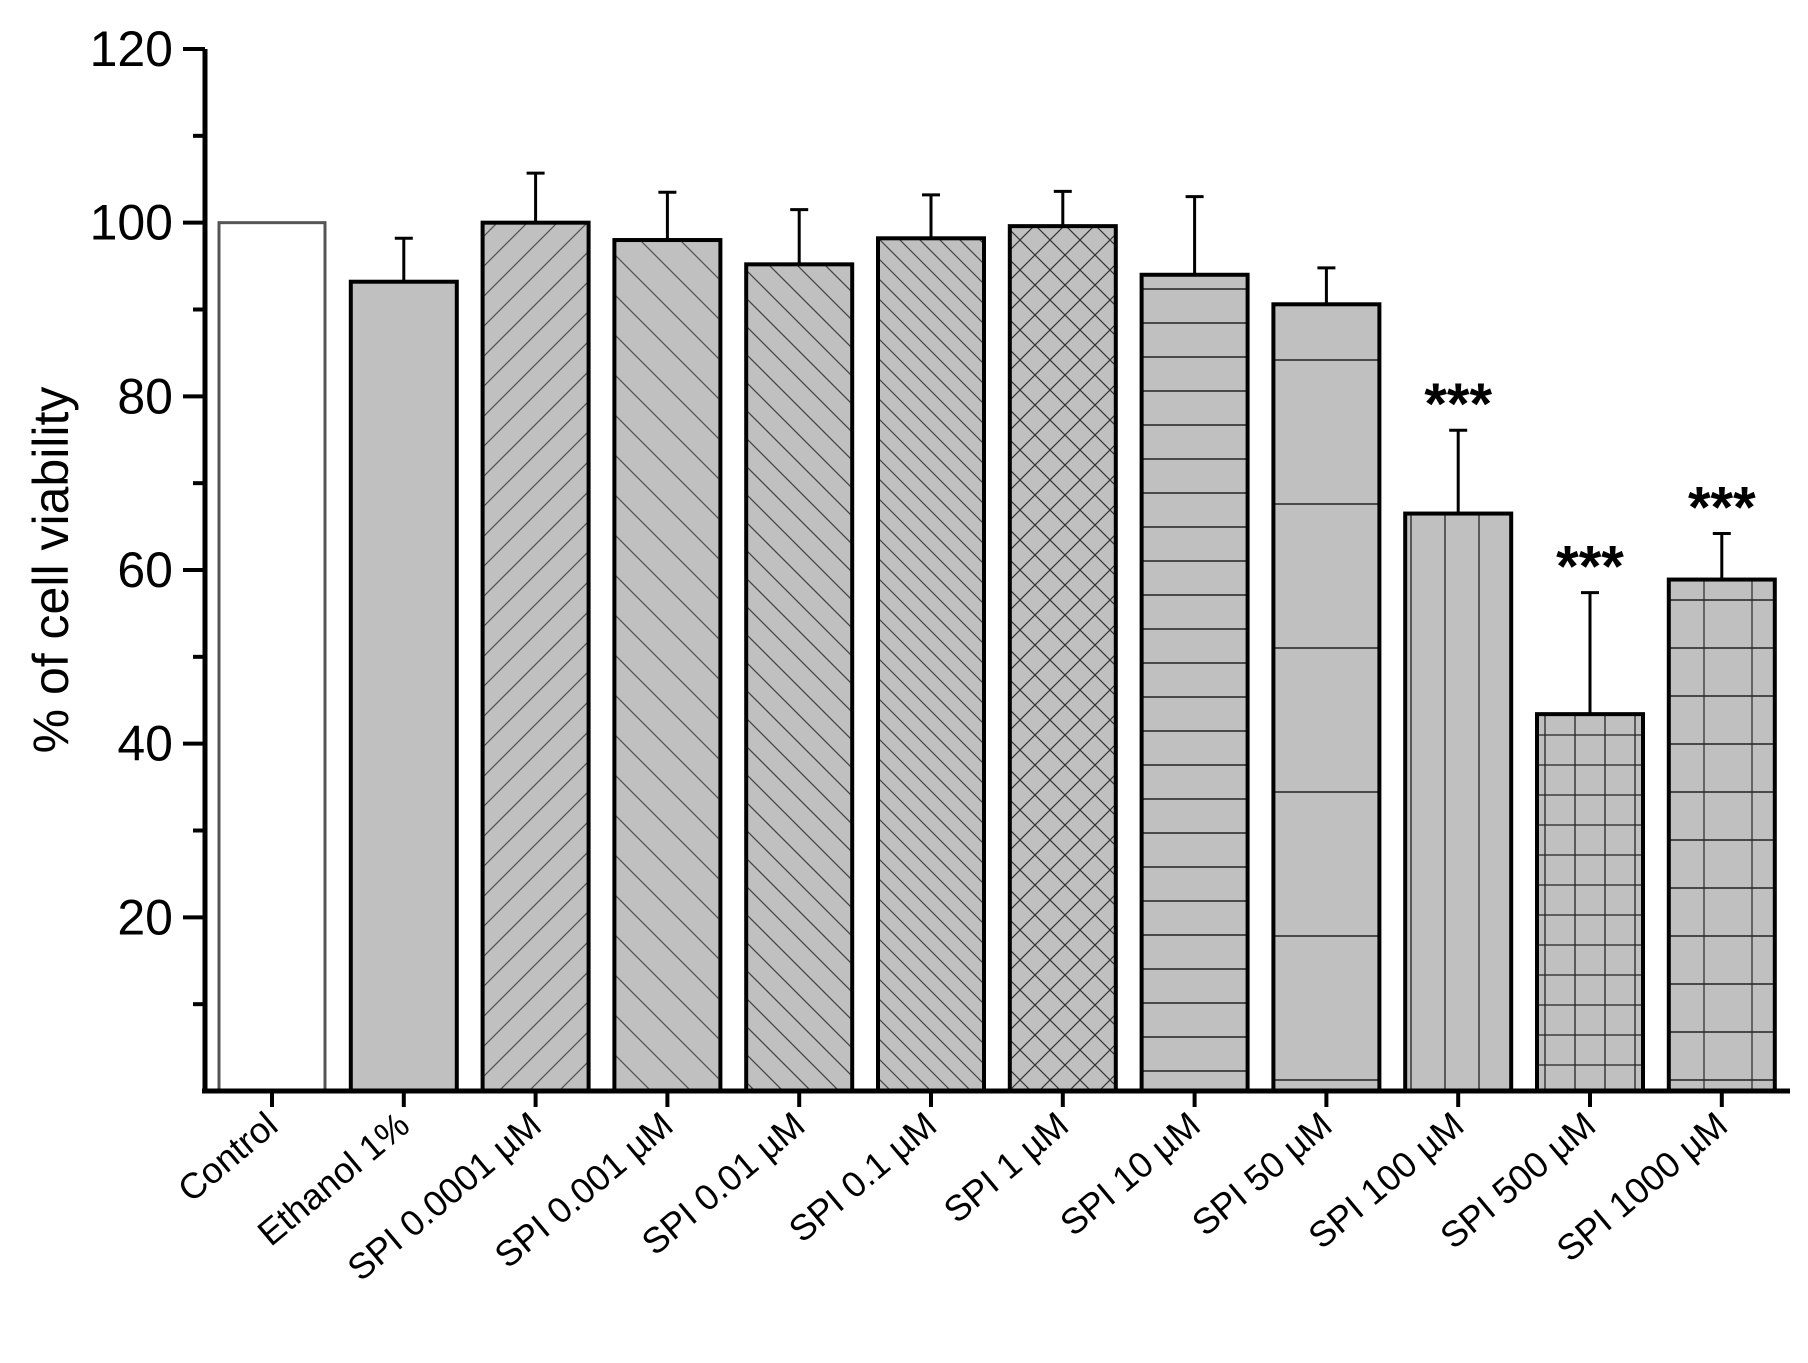 Image resolution: width=1808 pixels, height=1363 pixels. I want to click on significance-marker-10: ***, so click(1590, 567).